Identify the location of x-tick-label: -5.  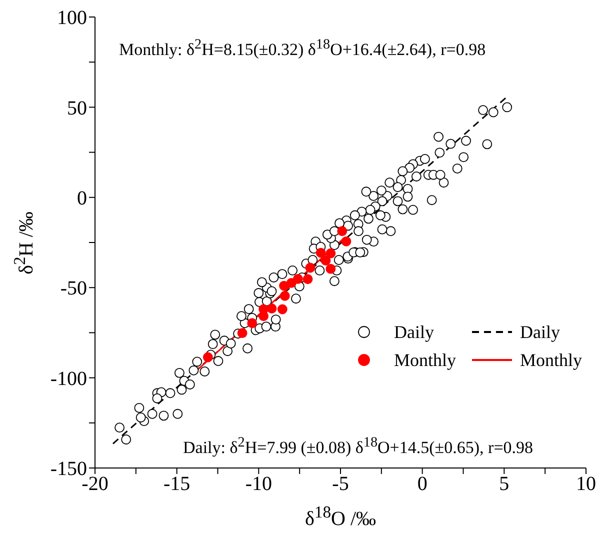
(340, 484).